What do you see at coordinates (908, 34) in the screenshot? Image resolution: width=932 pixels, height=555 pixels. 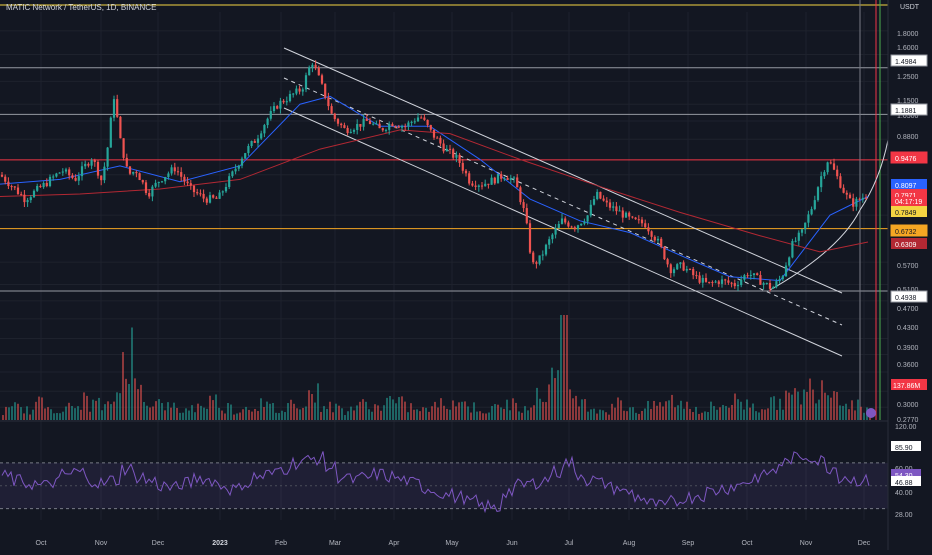 I see `price-tick-label: 1.8000` at bounding box center [908, 34].